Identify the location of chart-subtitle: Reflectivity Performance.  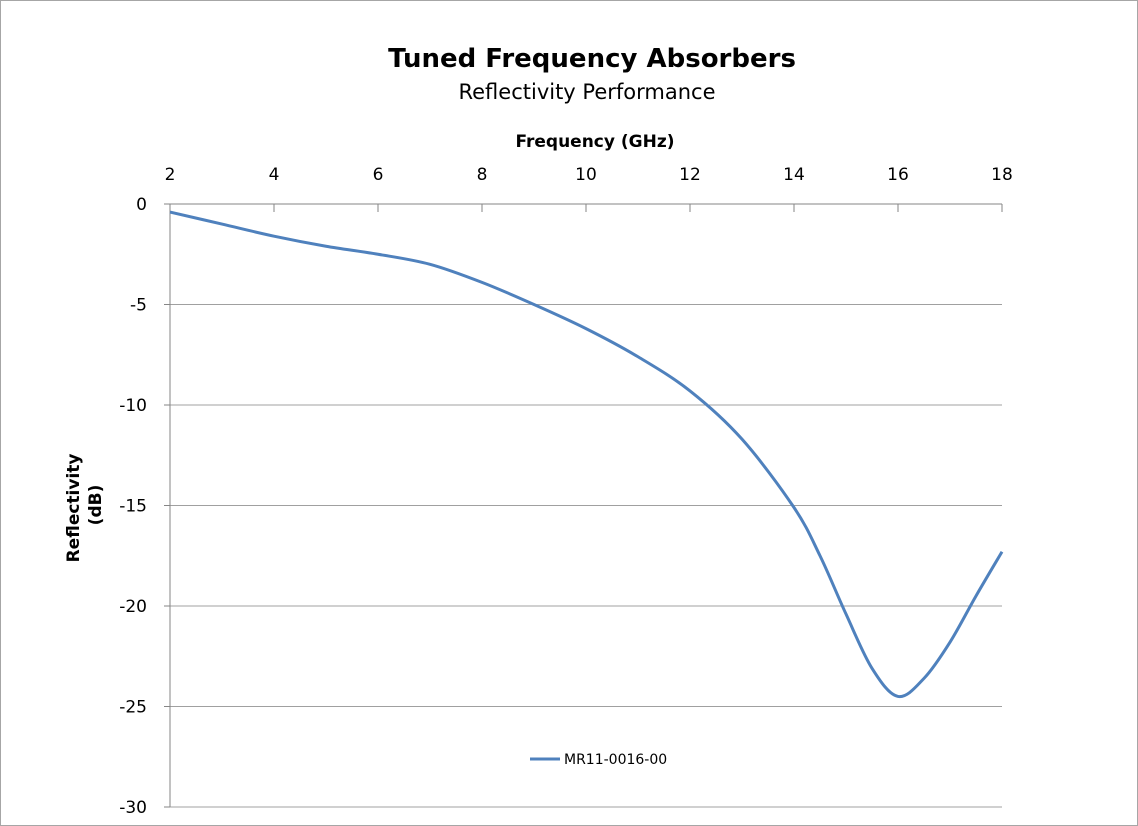
(586, 92).